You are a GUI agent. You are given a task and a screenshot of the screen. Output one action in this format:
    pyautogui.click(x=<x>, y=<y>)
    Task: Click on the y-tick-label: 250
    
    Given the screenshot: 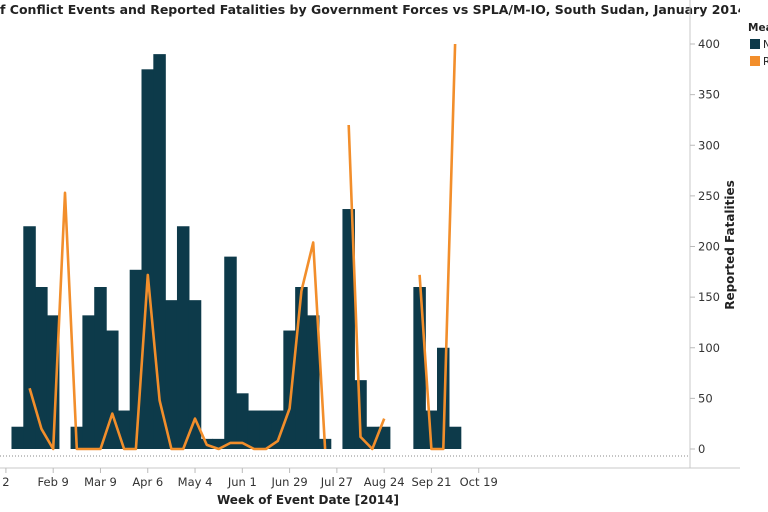 What is the action you would take?
    pyautogui.click(x=709, y=196)
    